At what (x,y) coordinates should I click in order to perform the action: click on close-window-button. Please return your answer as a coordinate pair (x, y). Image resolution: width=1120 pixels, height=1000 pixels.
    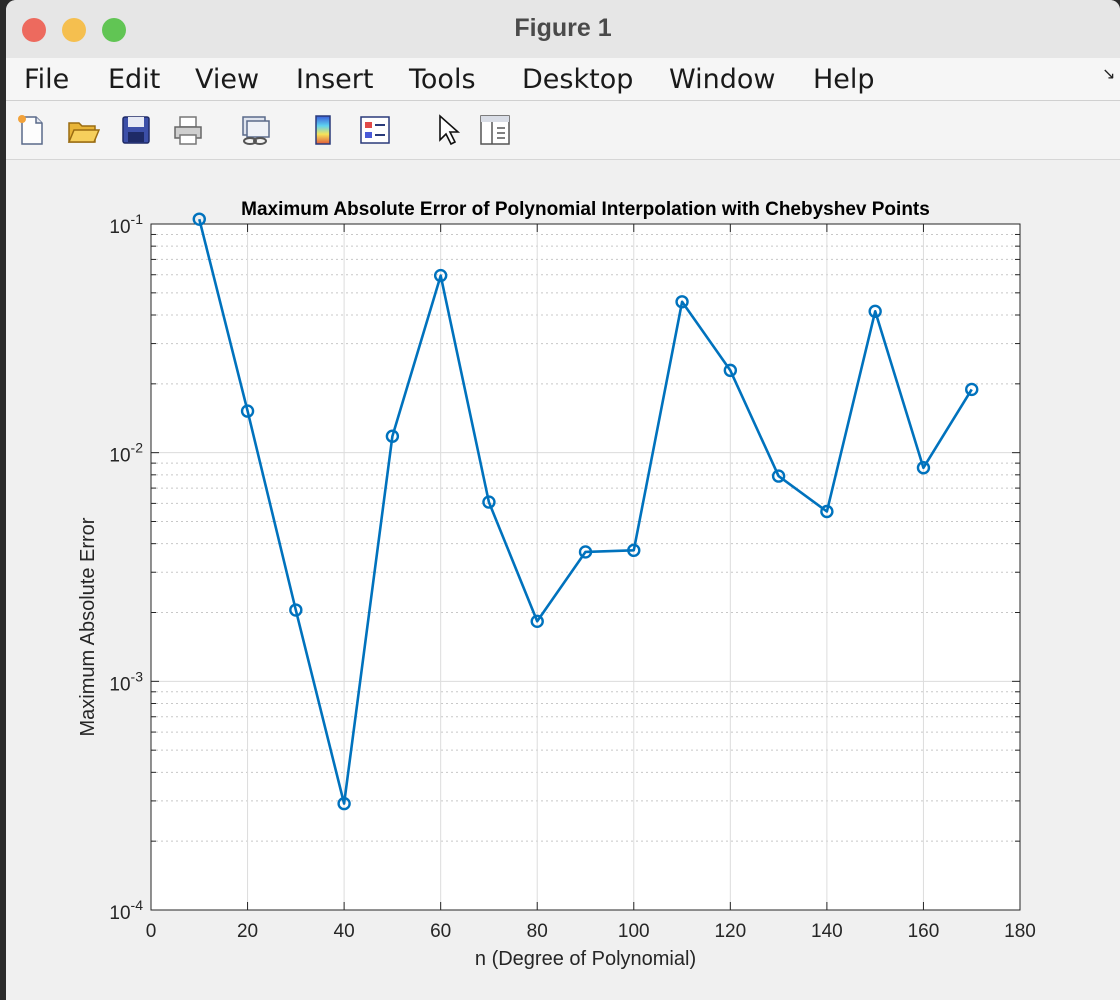
    Looking at the image, I should click on (34, 30).